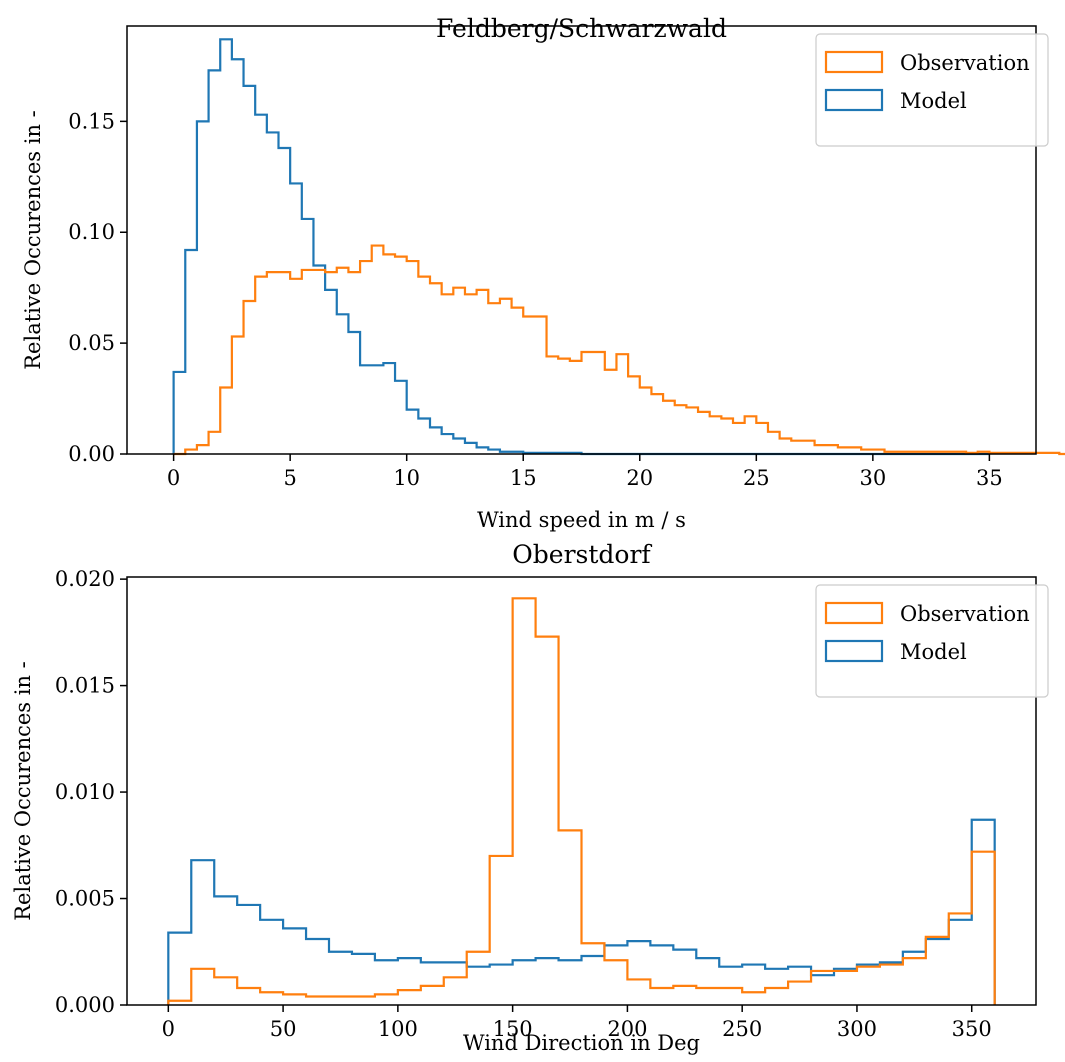 This screenshot has width=1065, height=1062. What do you see at coordinates (989, 478) in the screenshot?
I see `x-tick-label: 35` at bounding box center [989, 478].